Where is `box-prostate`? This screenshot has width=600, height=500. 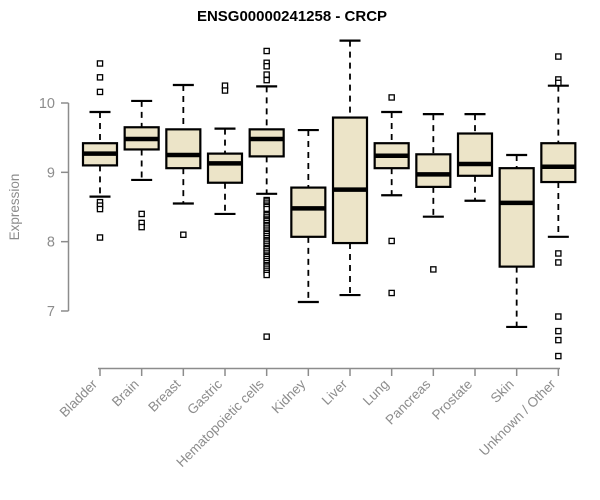 box-prostate is located at coordinates (475, 154).